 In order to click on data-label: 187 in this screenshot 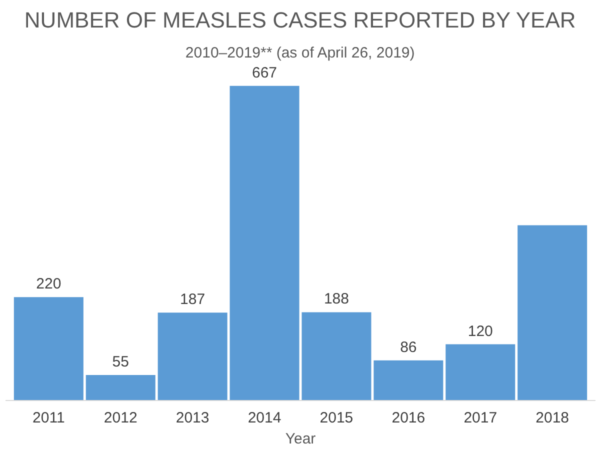, I will do `click(193, 299)`.